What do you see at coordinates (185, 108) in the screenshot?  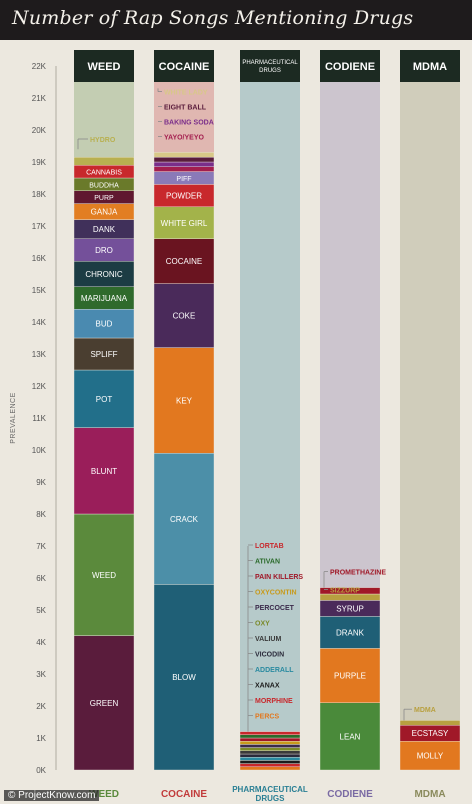 I see `callout-label: EIGHT BALL` at bounding box center [185, 108].